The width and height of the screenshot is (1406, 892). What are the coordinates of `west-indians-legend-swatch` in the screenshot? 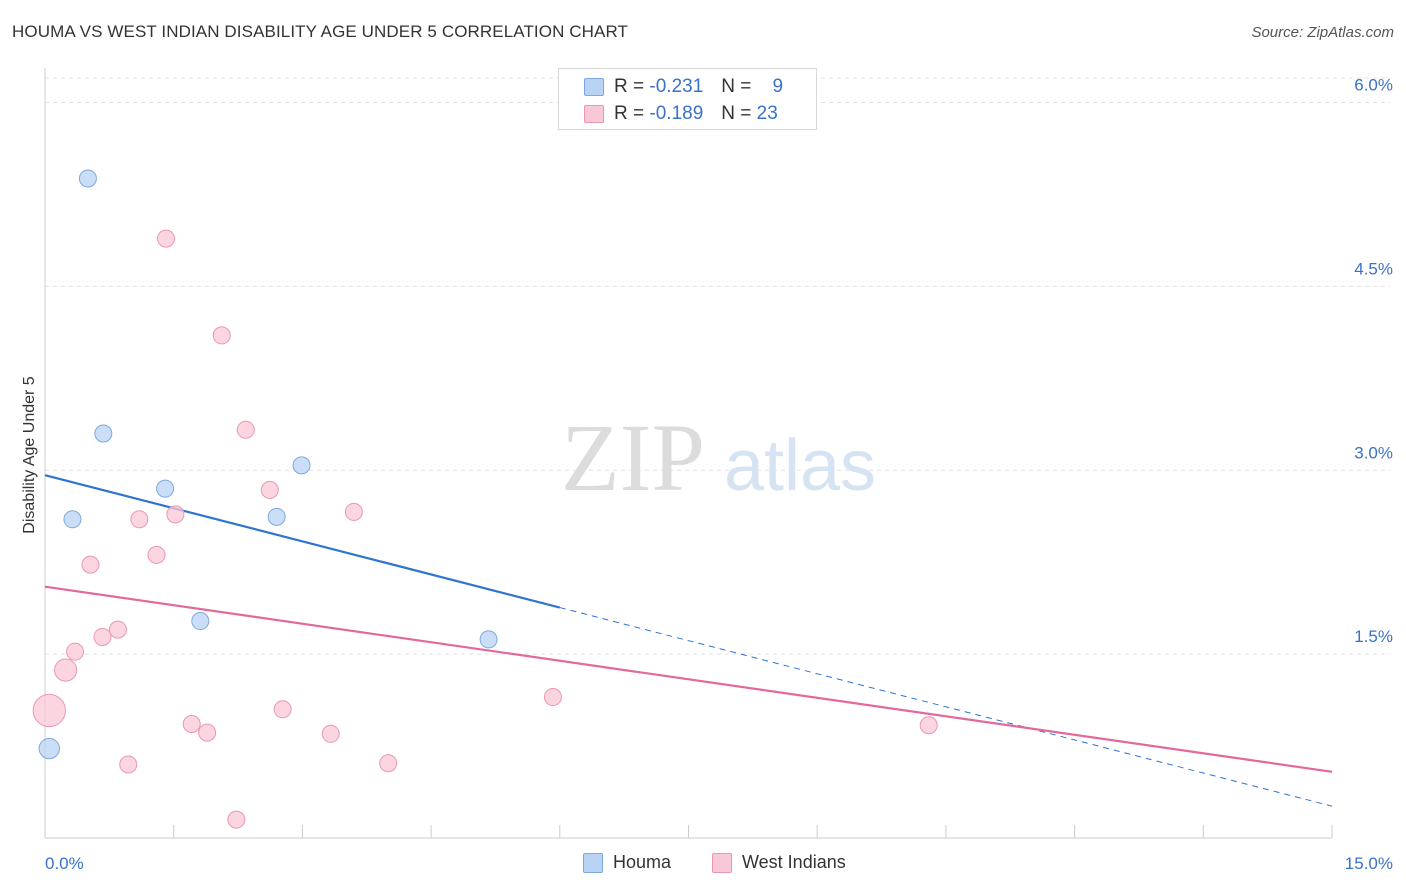 It's located at (722, 862).